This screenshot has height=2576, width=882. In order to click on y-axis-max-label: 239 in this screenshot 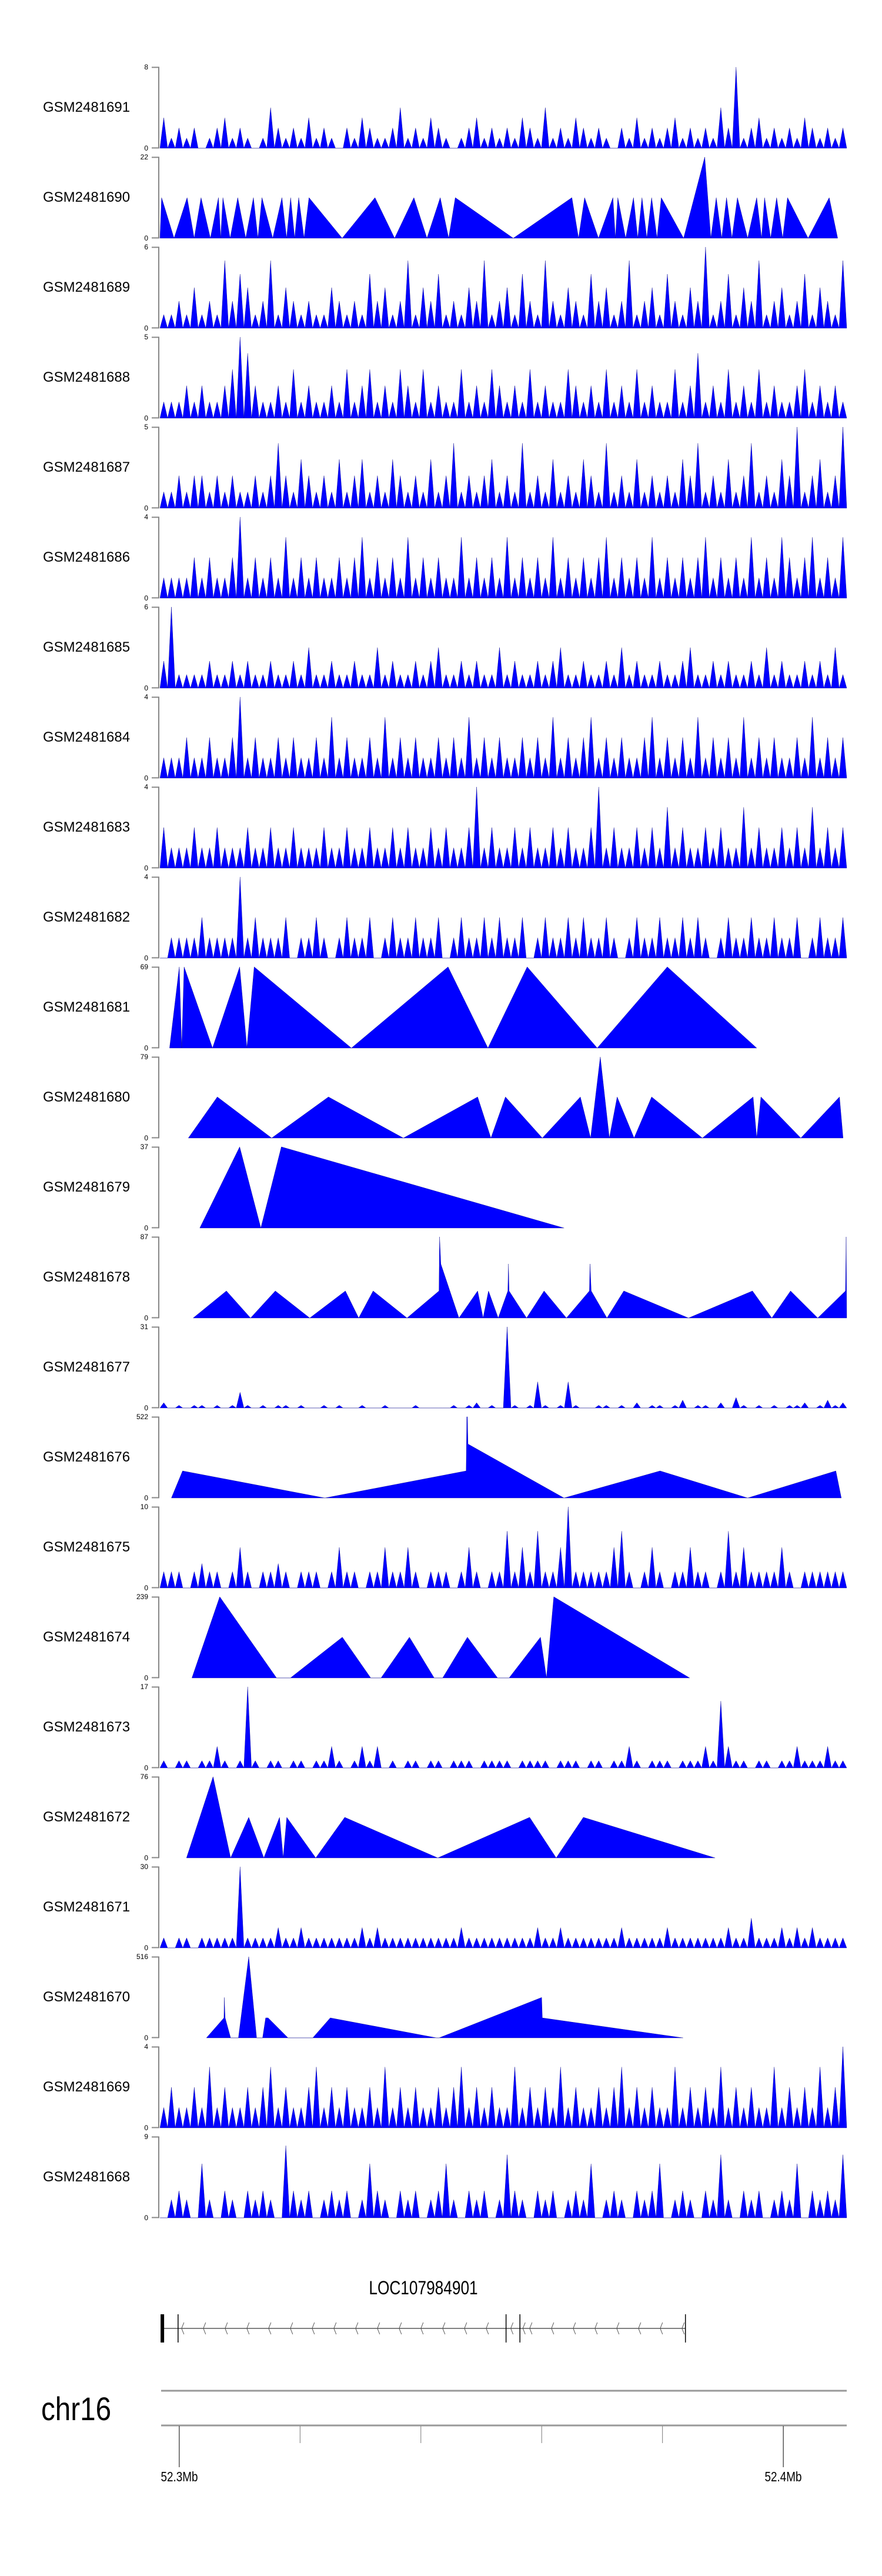, I will do `click(142, 1597)`.